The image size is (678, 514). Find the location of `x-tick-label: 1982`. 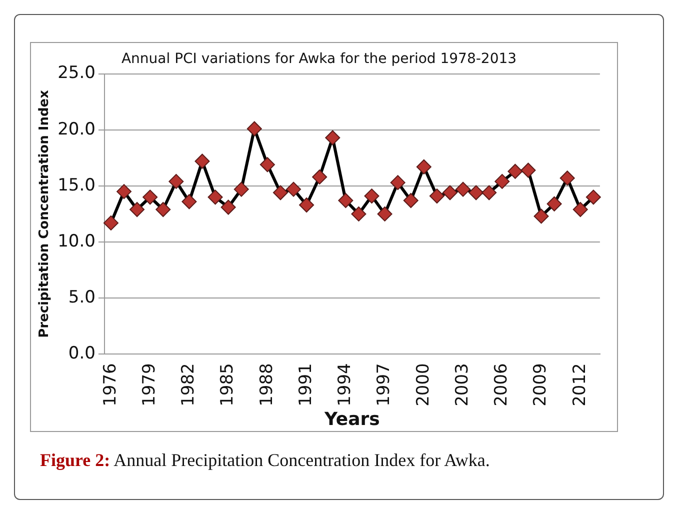

x-tick-label: 1982 is located at coordinates (188, 384).